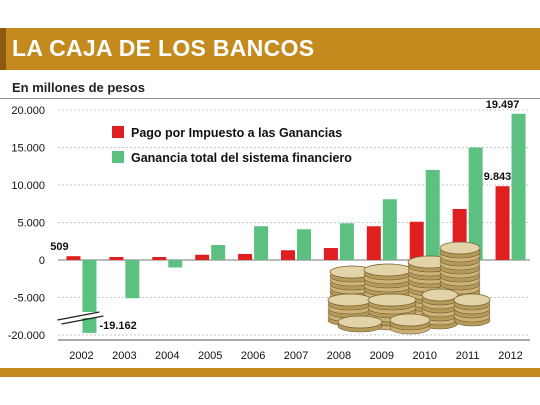  I want to click on x-tick-label: 2008, so click(339, 356).